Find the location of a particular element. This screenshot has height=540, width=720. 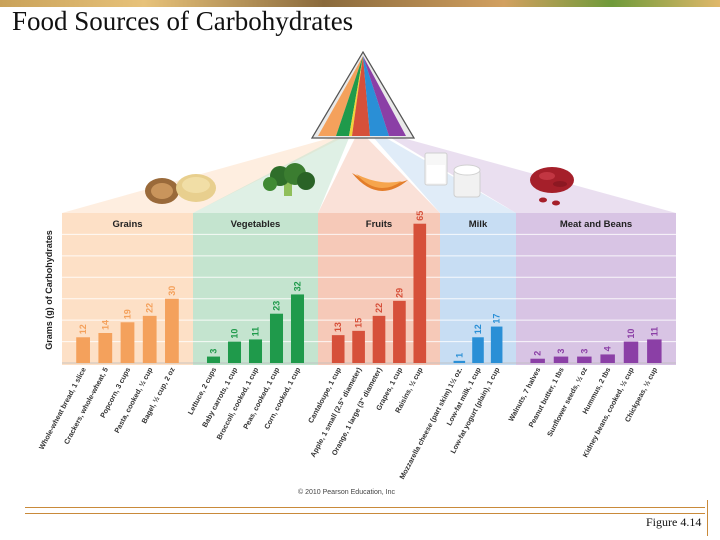

value-label-cantaloupe-1-cup: 13 is located at coordinates (338, 327).